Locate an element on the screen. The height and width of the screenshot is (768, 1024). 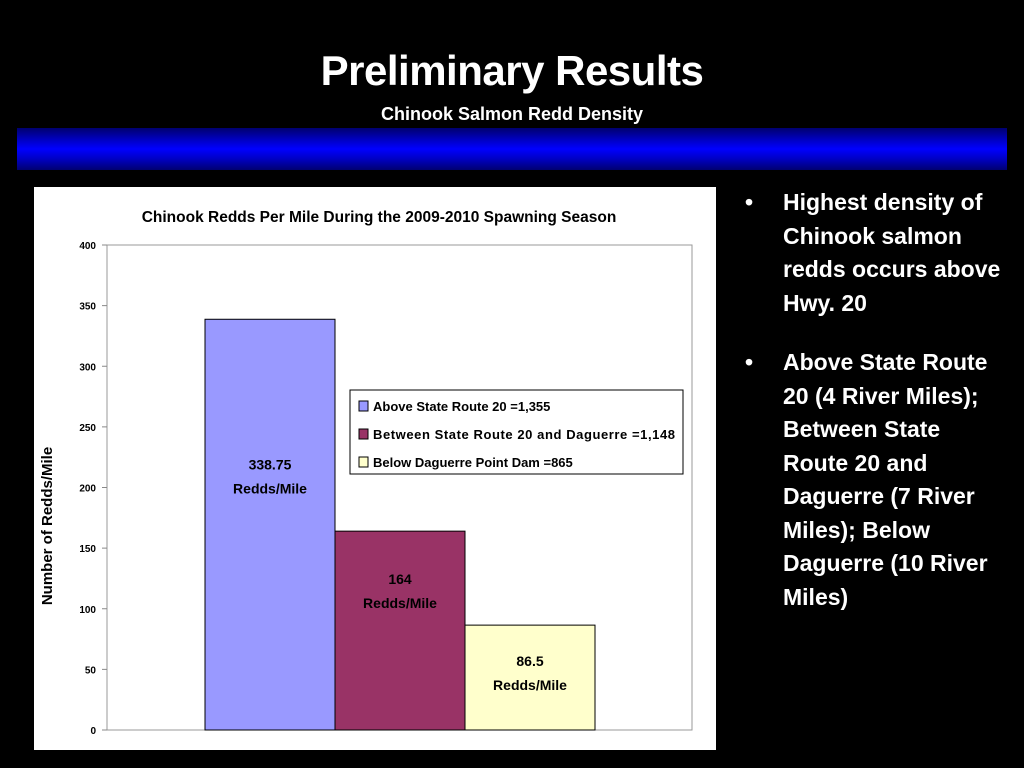
y-tick-label: 50 is located at coordinates (91, 670).